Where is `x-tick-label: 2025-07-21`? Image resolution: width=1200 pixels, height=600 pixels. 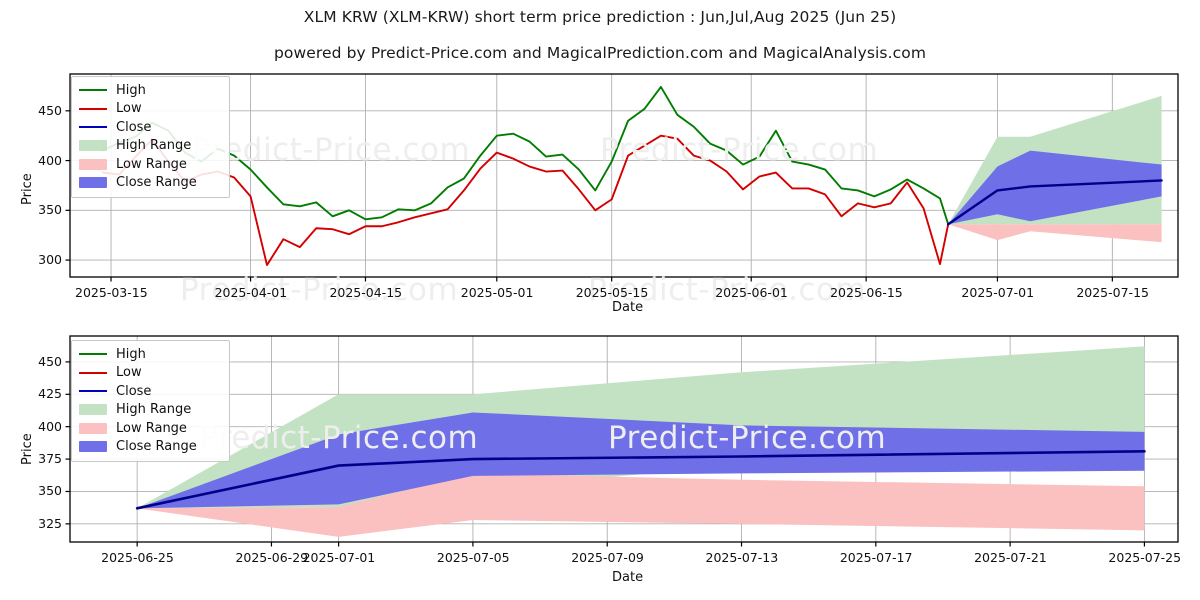 x-tick-label: 2025-07-21 is located at coordinates (1010, 557).